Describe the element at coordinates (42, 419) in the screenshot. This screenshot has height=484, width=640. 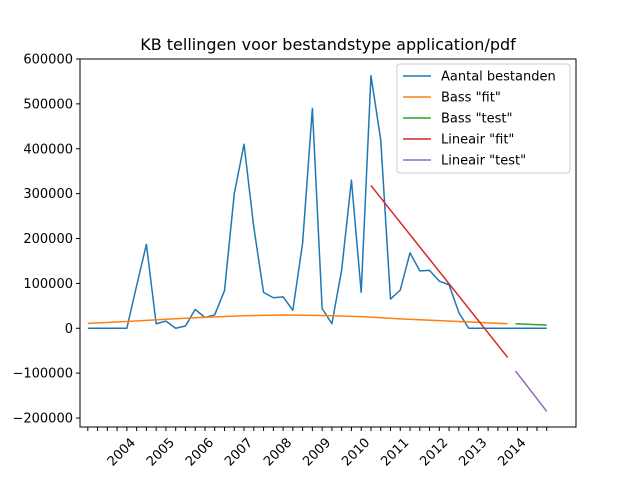
I see `y-tick-label: −200000` at that location.